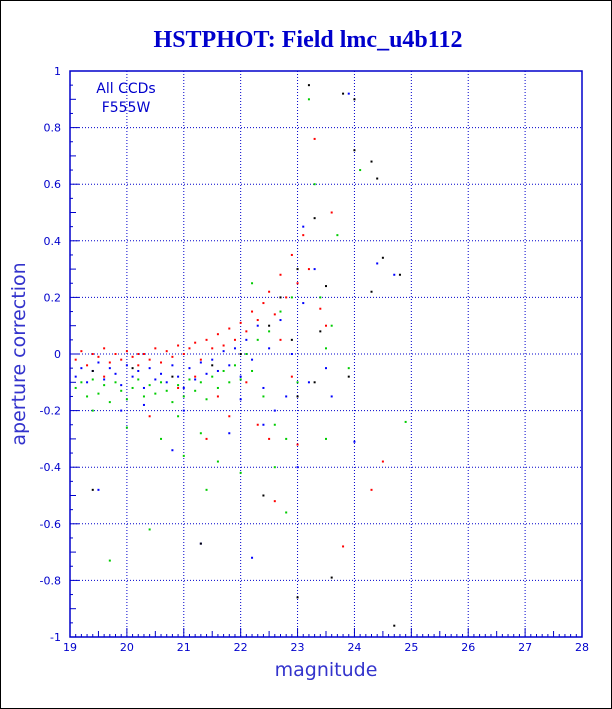  Describe the element at coordinates (125, 89) in the screenshot. I see `annotation-ccds: All CCDs` at that location.